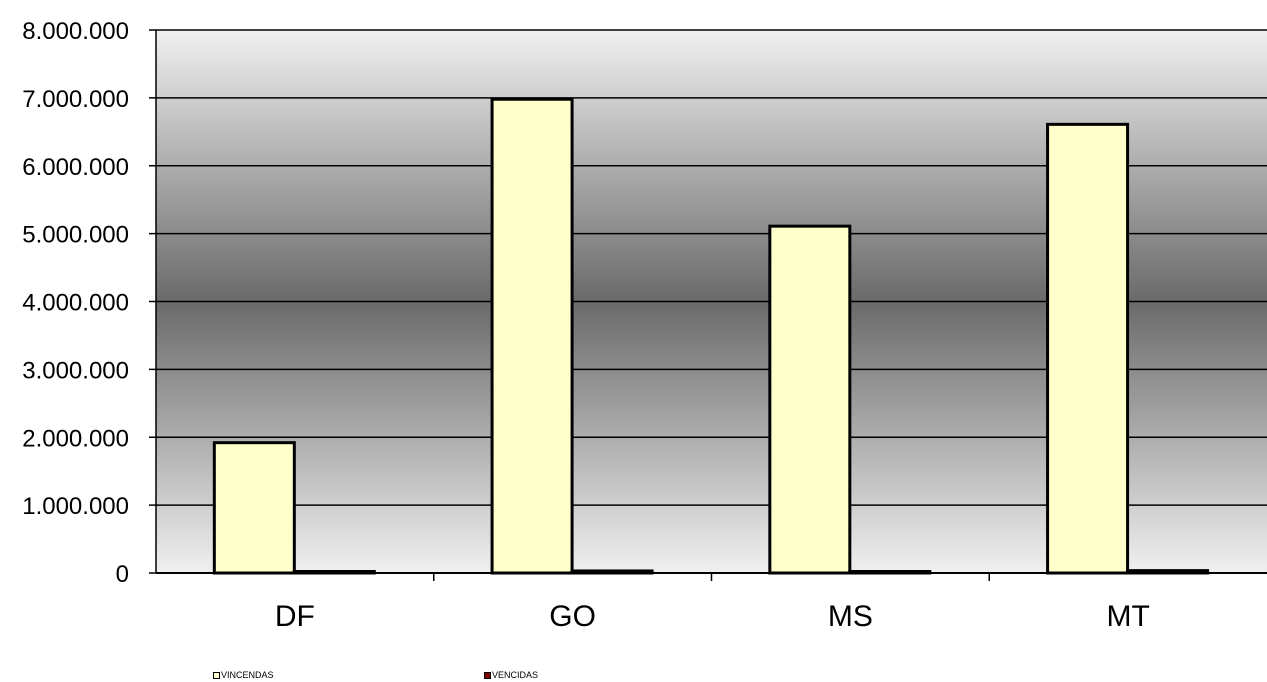 The image size is (1267, 682). I want to click on y-tick-label: 0, so click(122, 574).